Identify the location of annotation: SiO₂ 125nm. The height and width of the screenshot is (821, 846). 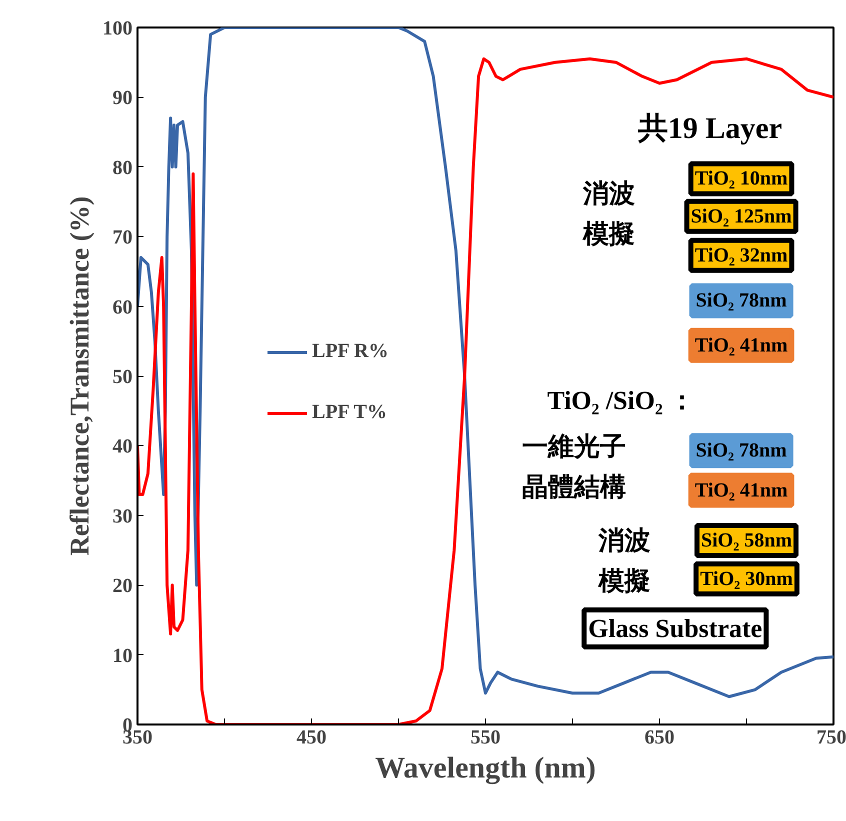
(741, 216).